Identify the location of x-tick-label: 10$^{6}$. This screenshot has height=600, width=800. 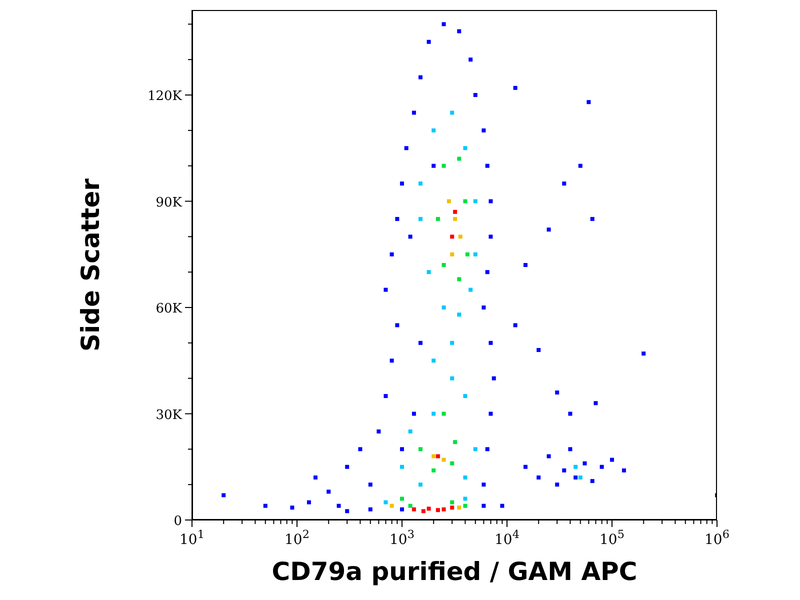
(717, 538).